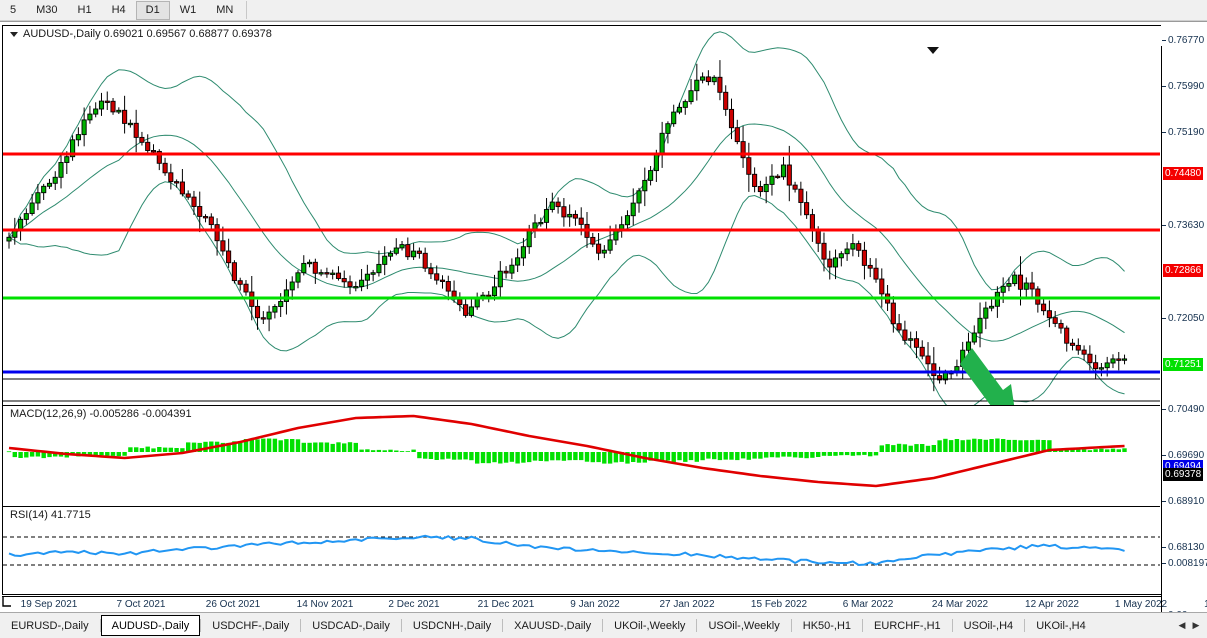 The width and height of the screenshot is (1207, 638). What do you see at coordinates (1183, 270) in the screenshot?
I see `price-tag-red: 0.72866` at bounding box center [1183, 270].